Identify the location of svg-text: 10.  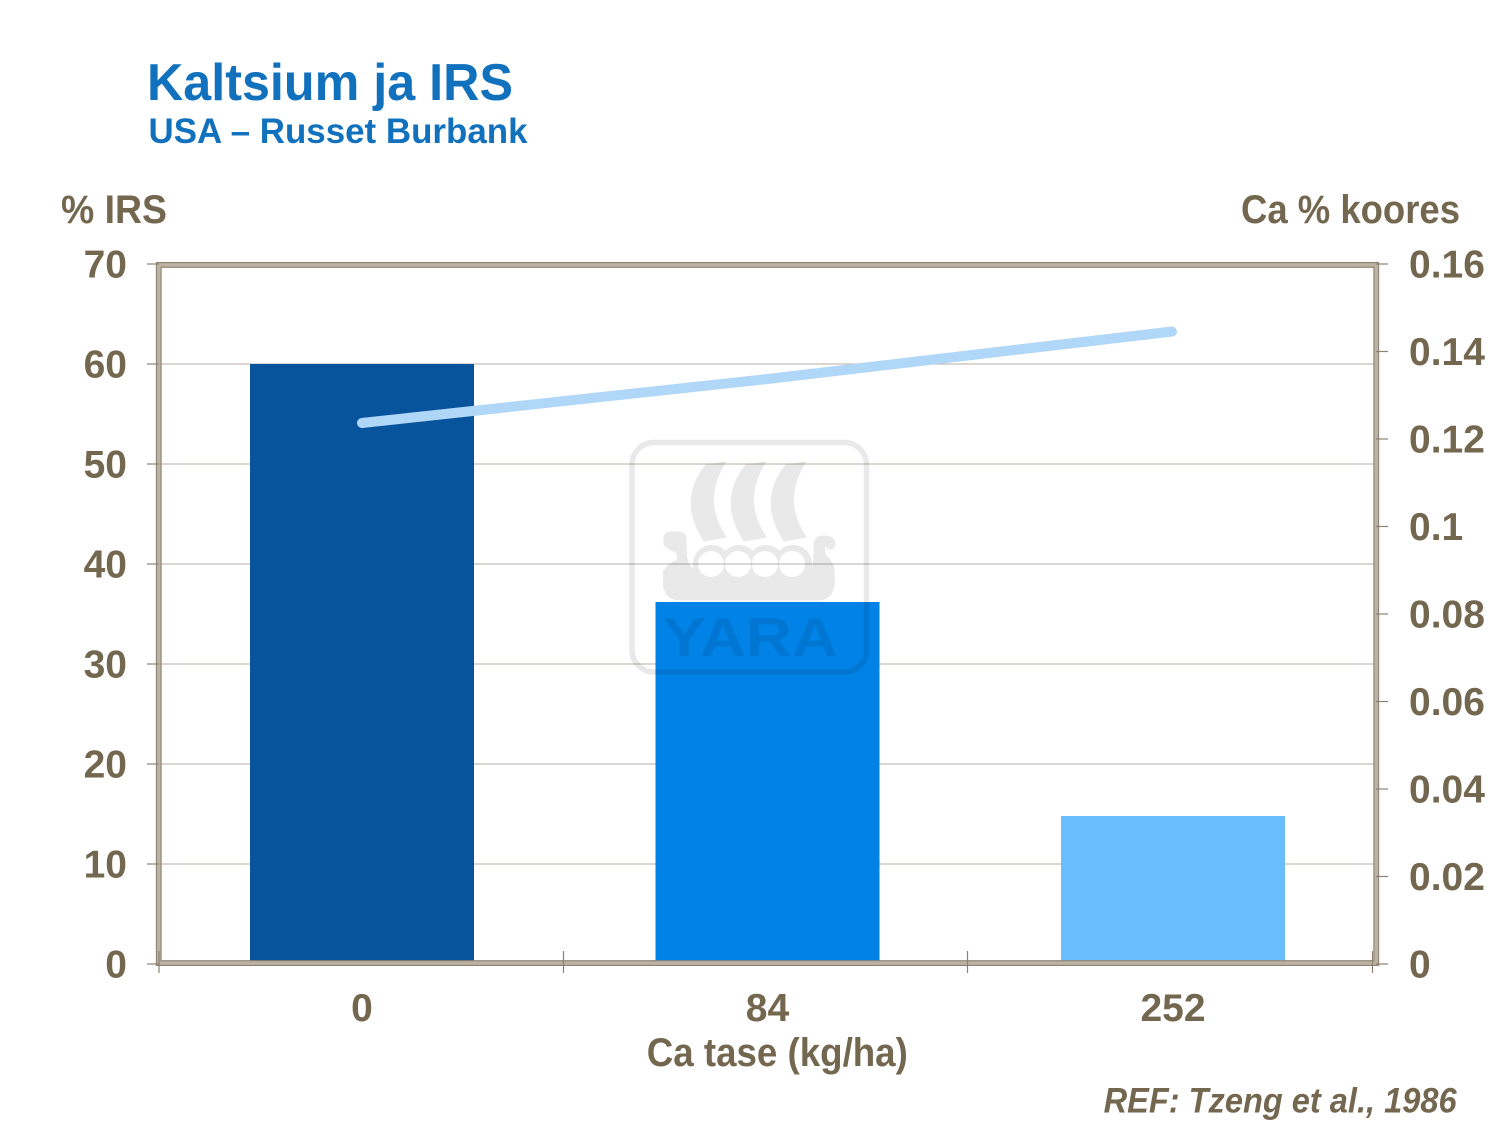
(105, 864).